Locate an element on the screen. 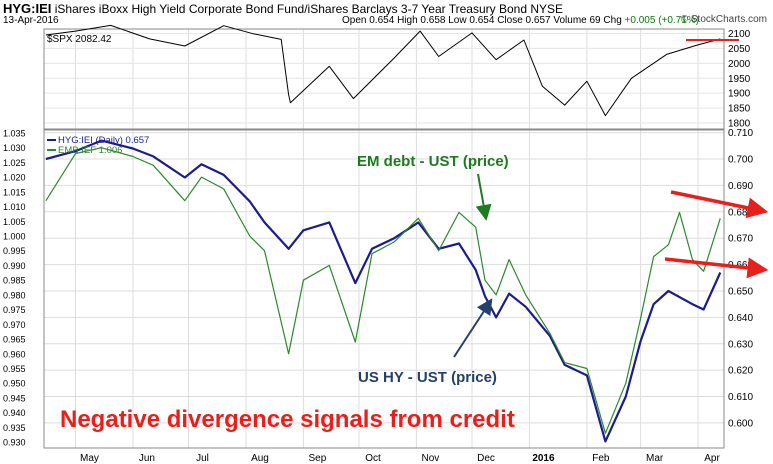  right-y-tick-label: 0.700 is located at coordinates (740, 160).